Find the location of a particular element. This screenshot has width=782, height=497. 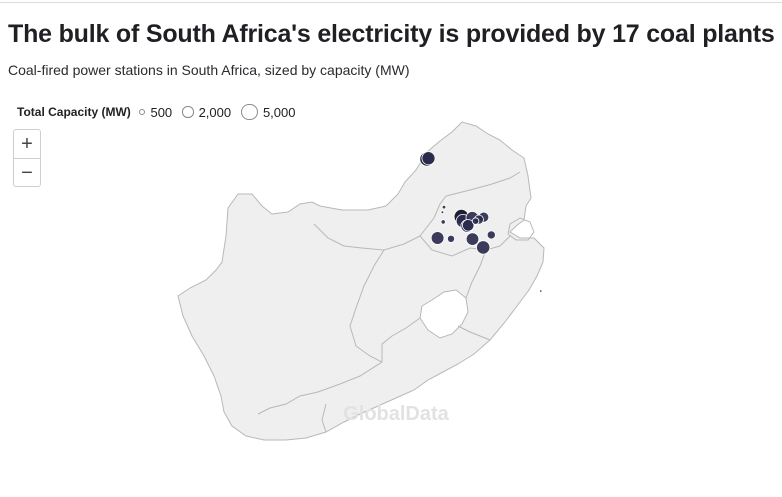

legend-label: 2,000 is located at coordinates (215, 112).